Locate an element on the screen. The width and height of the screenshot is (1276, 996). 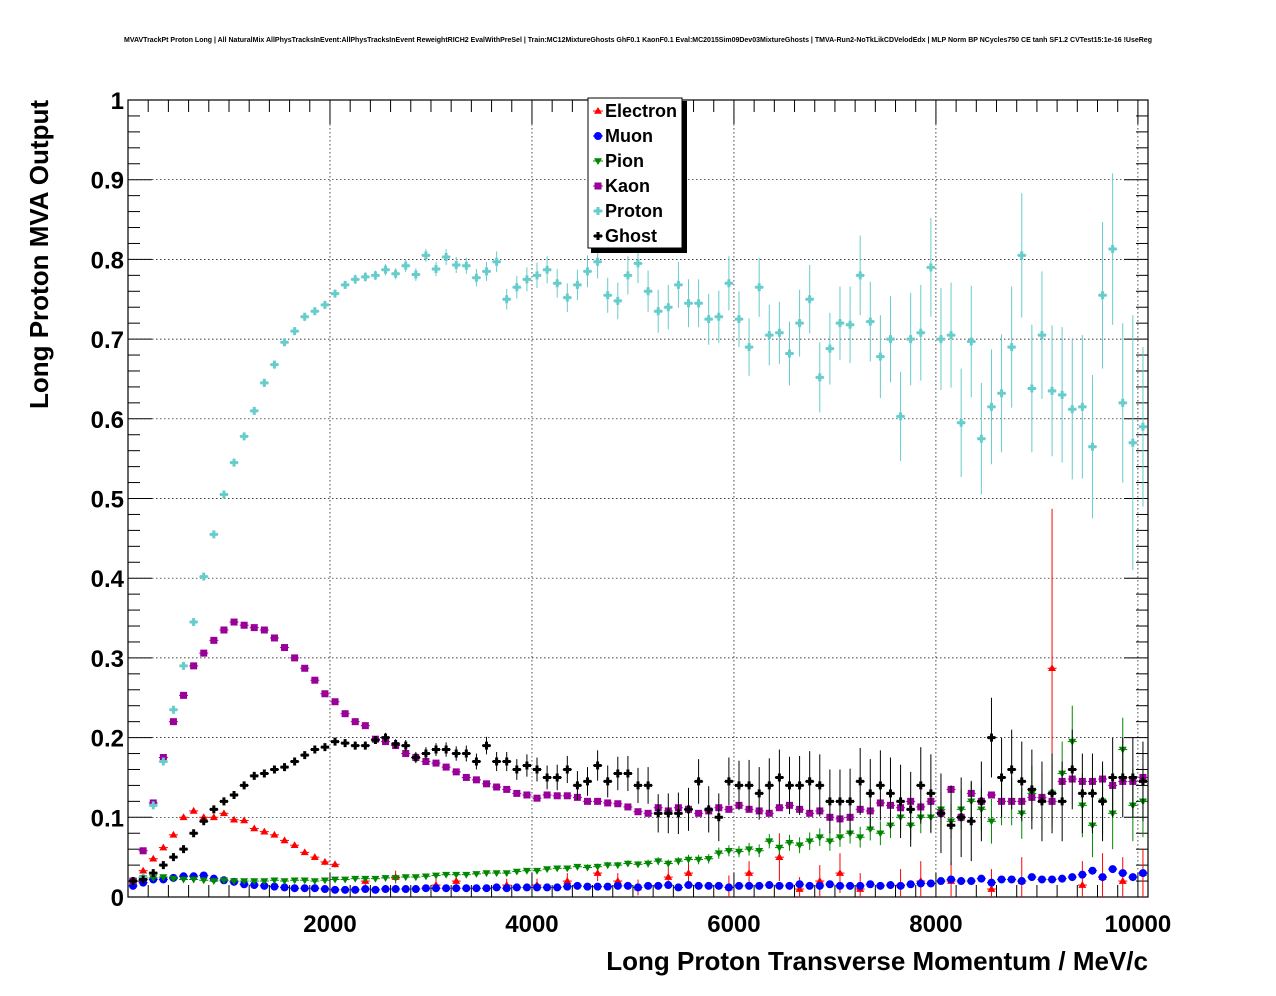
x-tick-label: 4000 is located at coordinates (531, 924).